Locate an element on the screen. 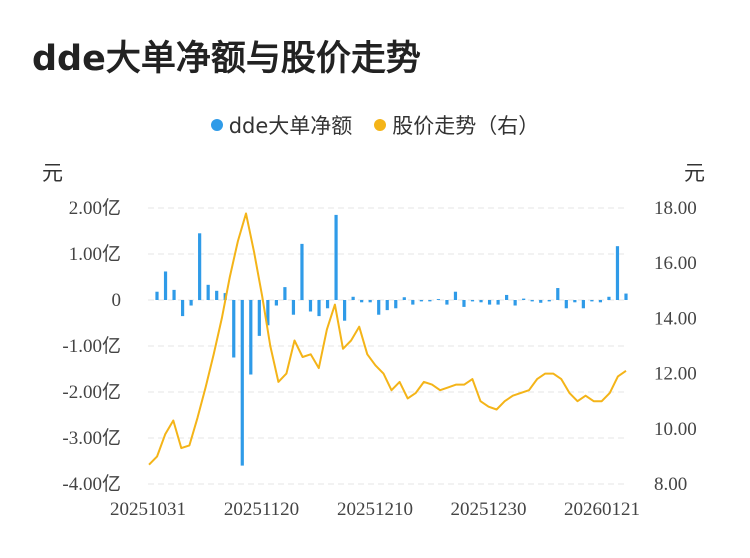 This screenshot has width=750, height=558. left-axis-unit: 元 is located at coordinates (52, 173).